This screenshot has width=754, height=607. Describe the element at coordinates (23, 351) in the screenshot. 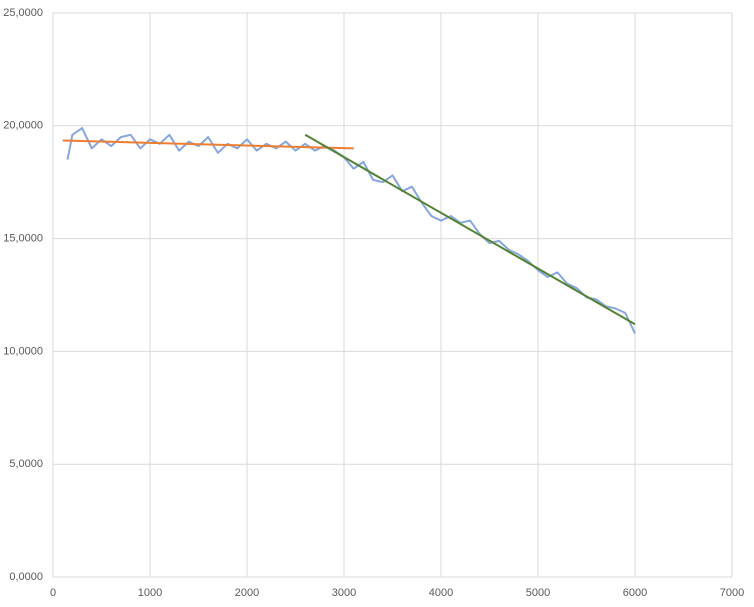

I see `y-tick-label: 10,0000` at that location.